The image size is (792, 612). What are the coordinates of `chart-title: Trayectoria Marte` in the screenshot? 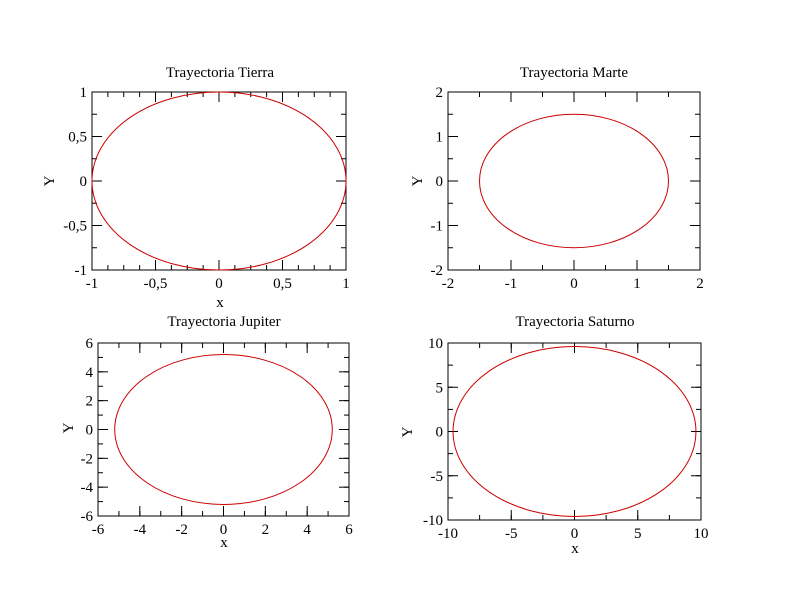 It's located at (574, 73).